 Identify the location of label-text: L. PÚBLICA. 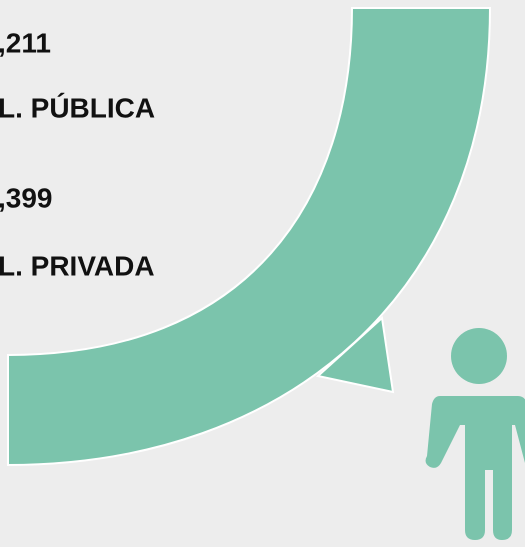
(77, 107).